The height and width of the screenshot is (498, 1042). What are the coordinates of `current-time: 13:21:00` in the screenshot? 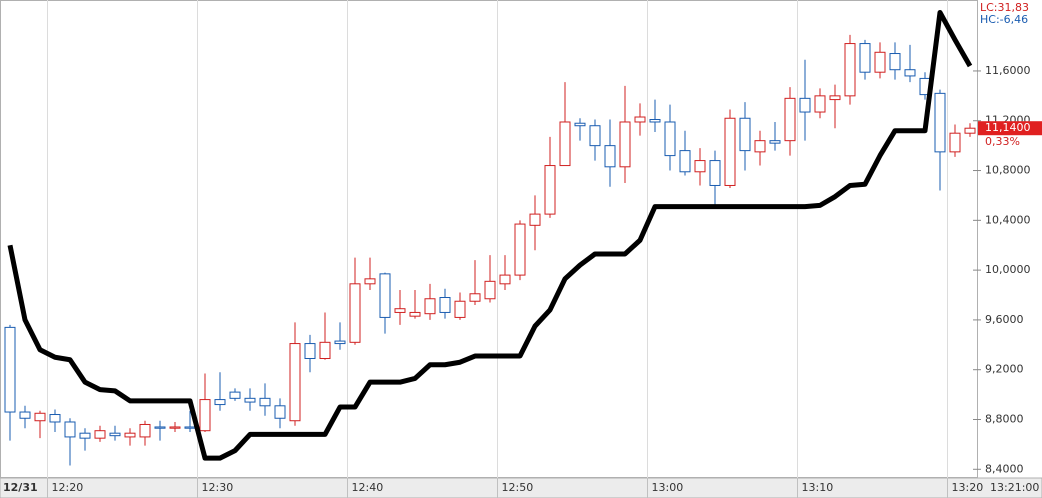 It's located at (1014, 487).